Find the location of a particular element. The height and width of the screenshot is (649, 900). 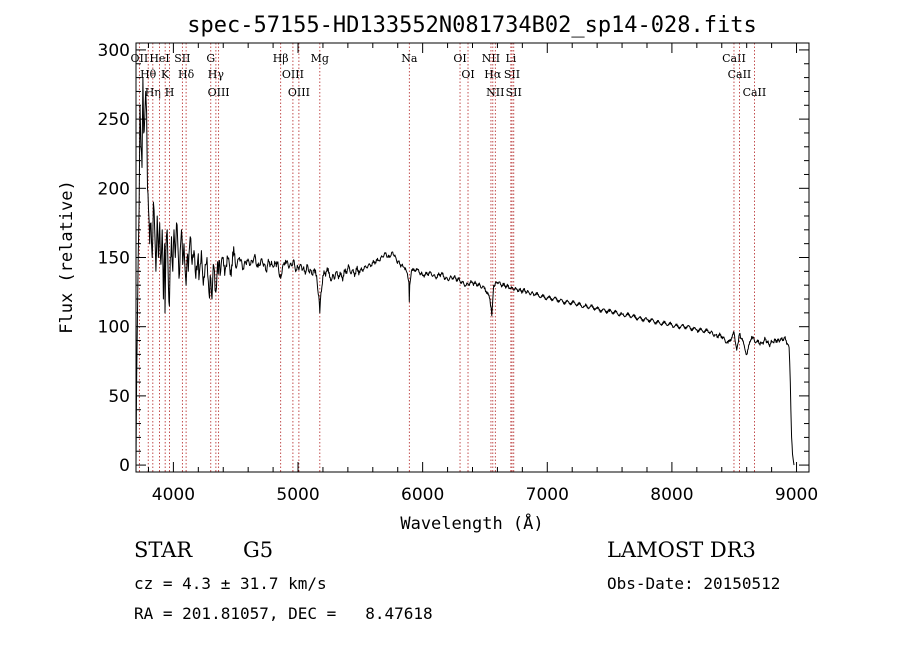

marker-label-24: CaII is located at coordinates (734, 58).